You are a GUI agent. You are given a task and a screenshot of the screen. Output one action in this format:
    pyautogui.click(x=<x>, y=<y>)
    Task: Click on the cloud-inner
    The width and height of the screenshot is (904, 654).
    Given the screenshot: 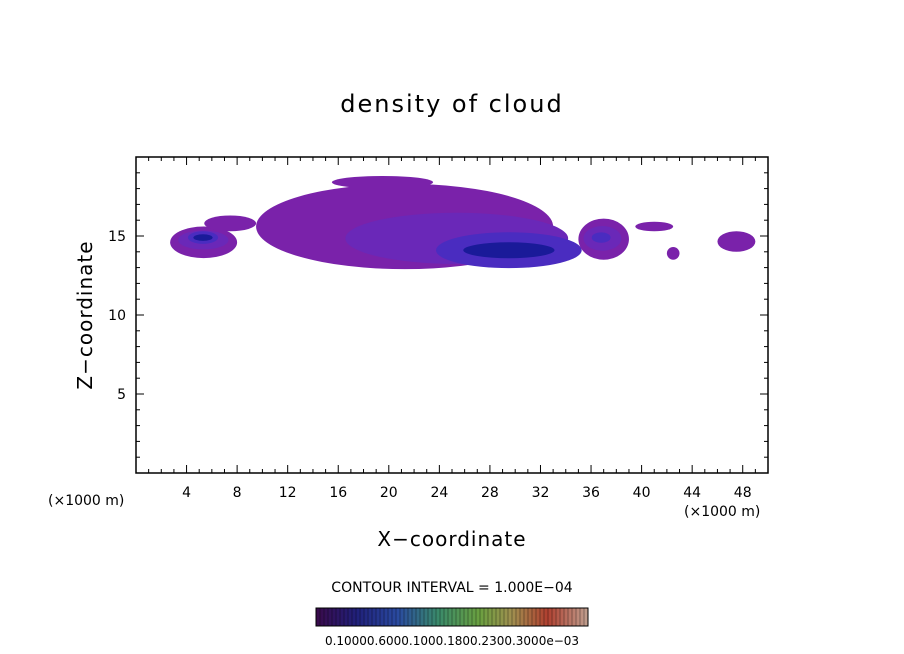 What is the action you would take?
    pyautogui.click(x=601, y=237)
    